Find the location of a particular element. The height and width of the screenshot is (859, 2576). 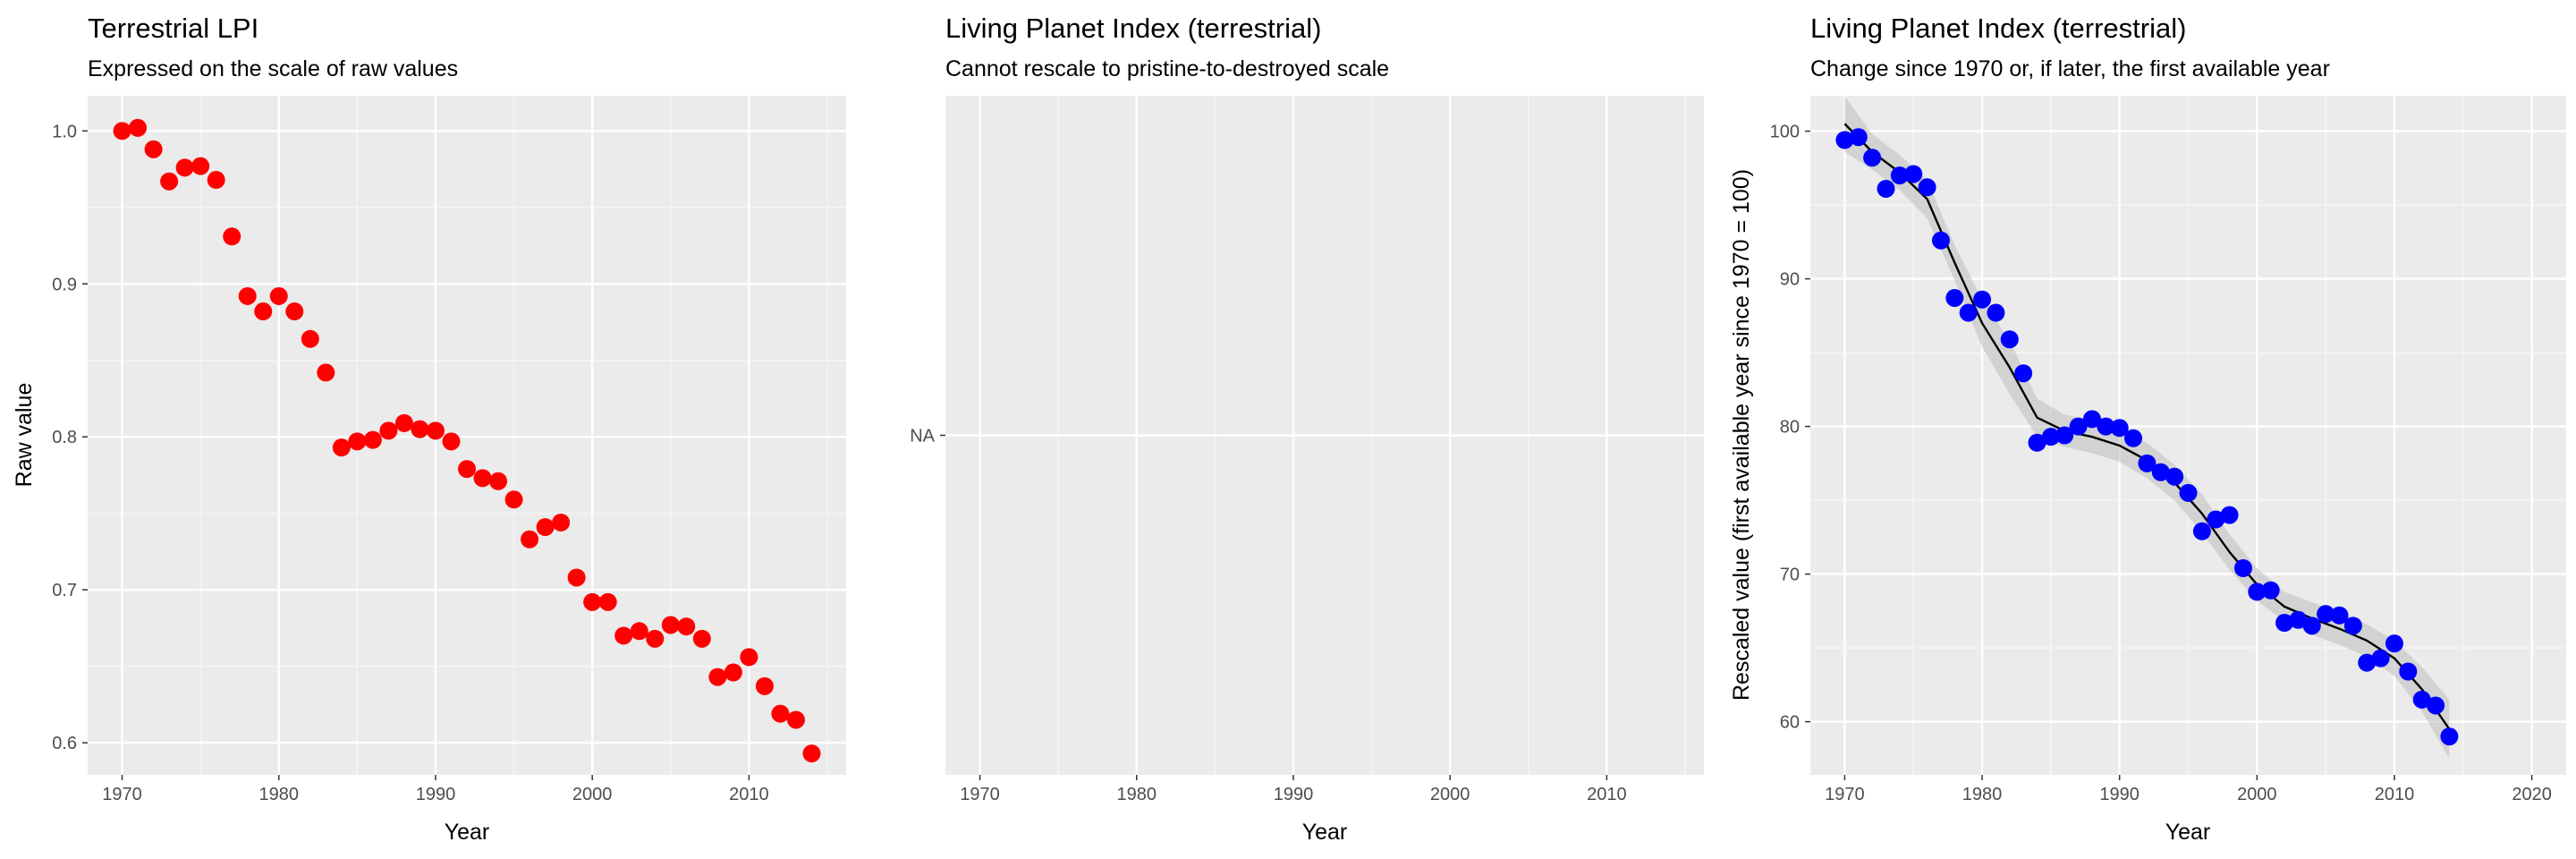

panel-2-title: Living Planet Index (terrestrial) is located at coordinates (1133, 28).